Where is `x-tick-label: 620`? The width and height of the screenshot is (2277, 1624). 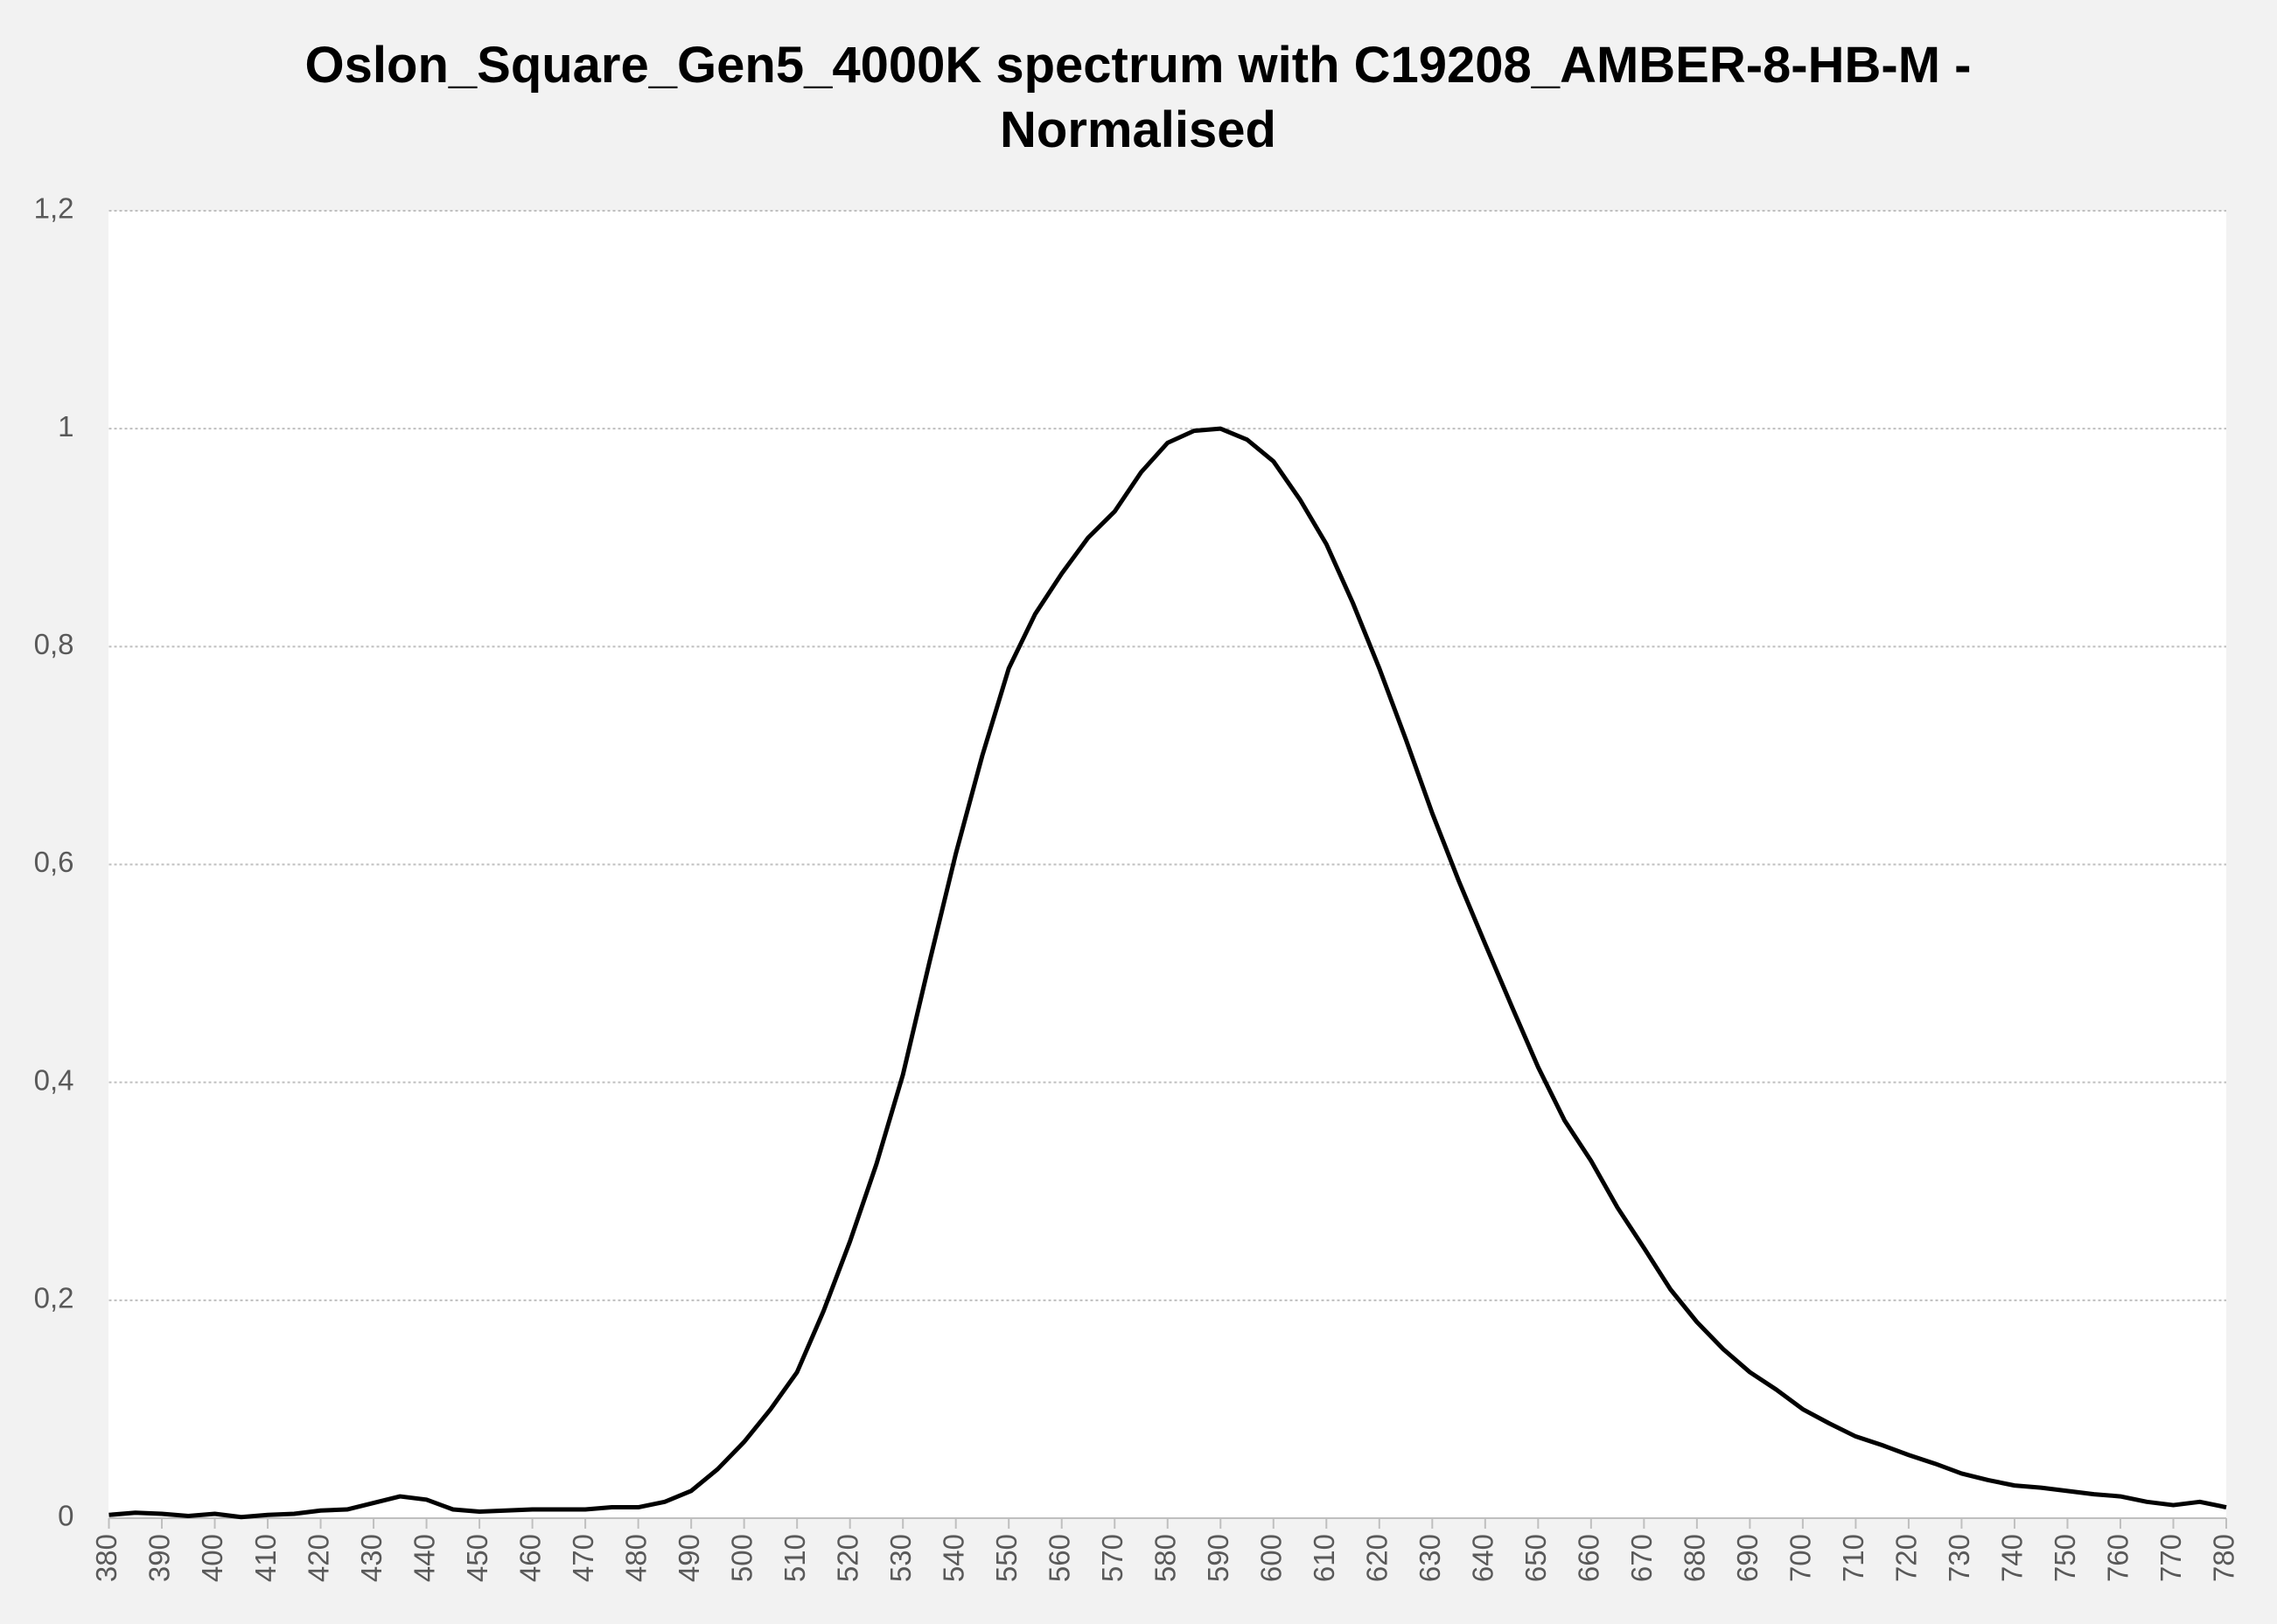 x-tick-label: 620 is located at coordinates (1377, 1558).